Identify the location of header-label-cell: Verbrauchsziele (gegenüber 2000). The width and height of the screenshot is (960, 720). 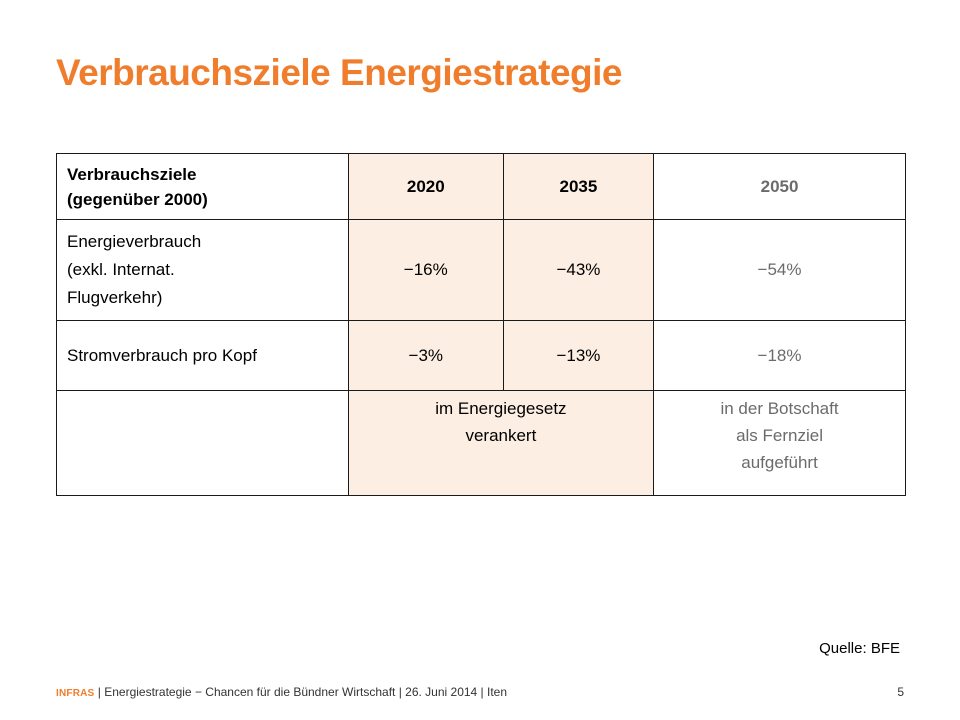
(202, 186).